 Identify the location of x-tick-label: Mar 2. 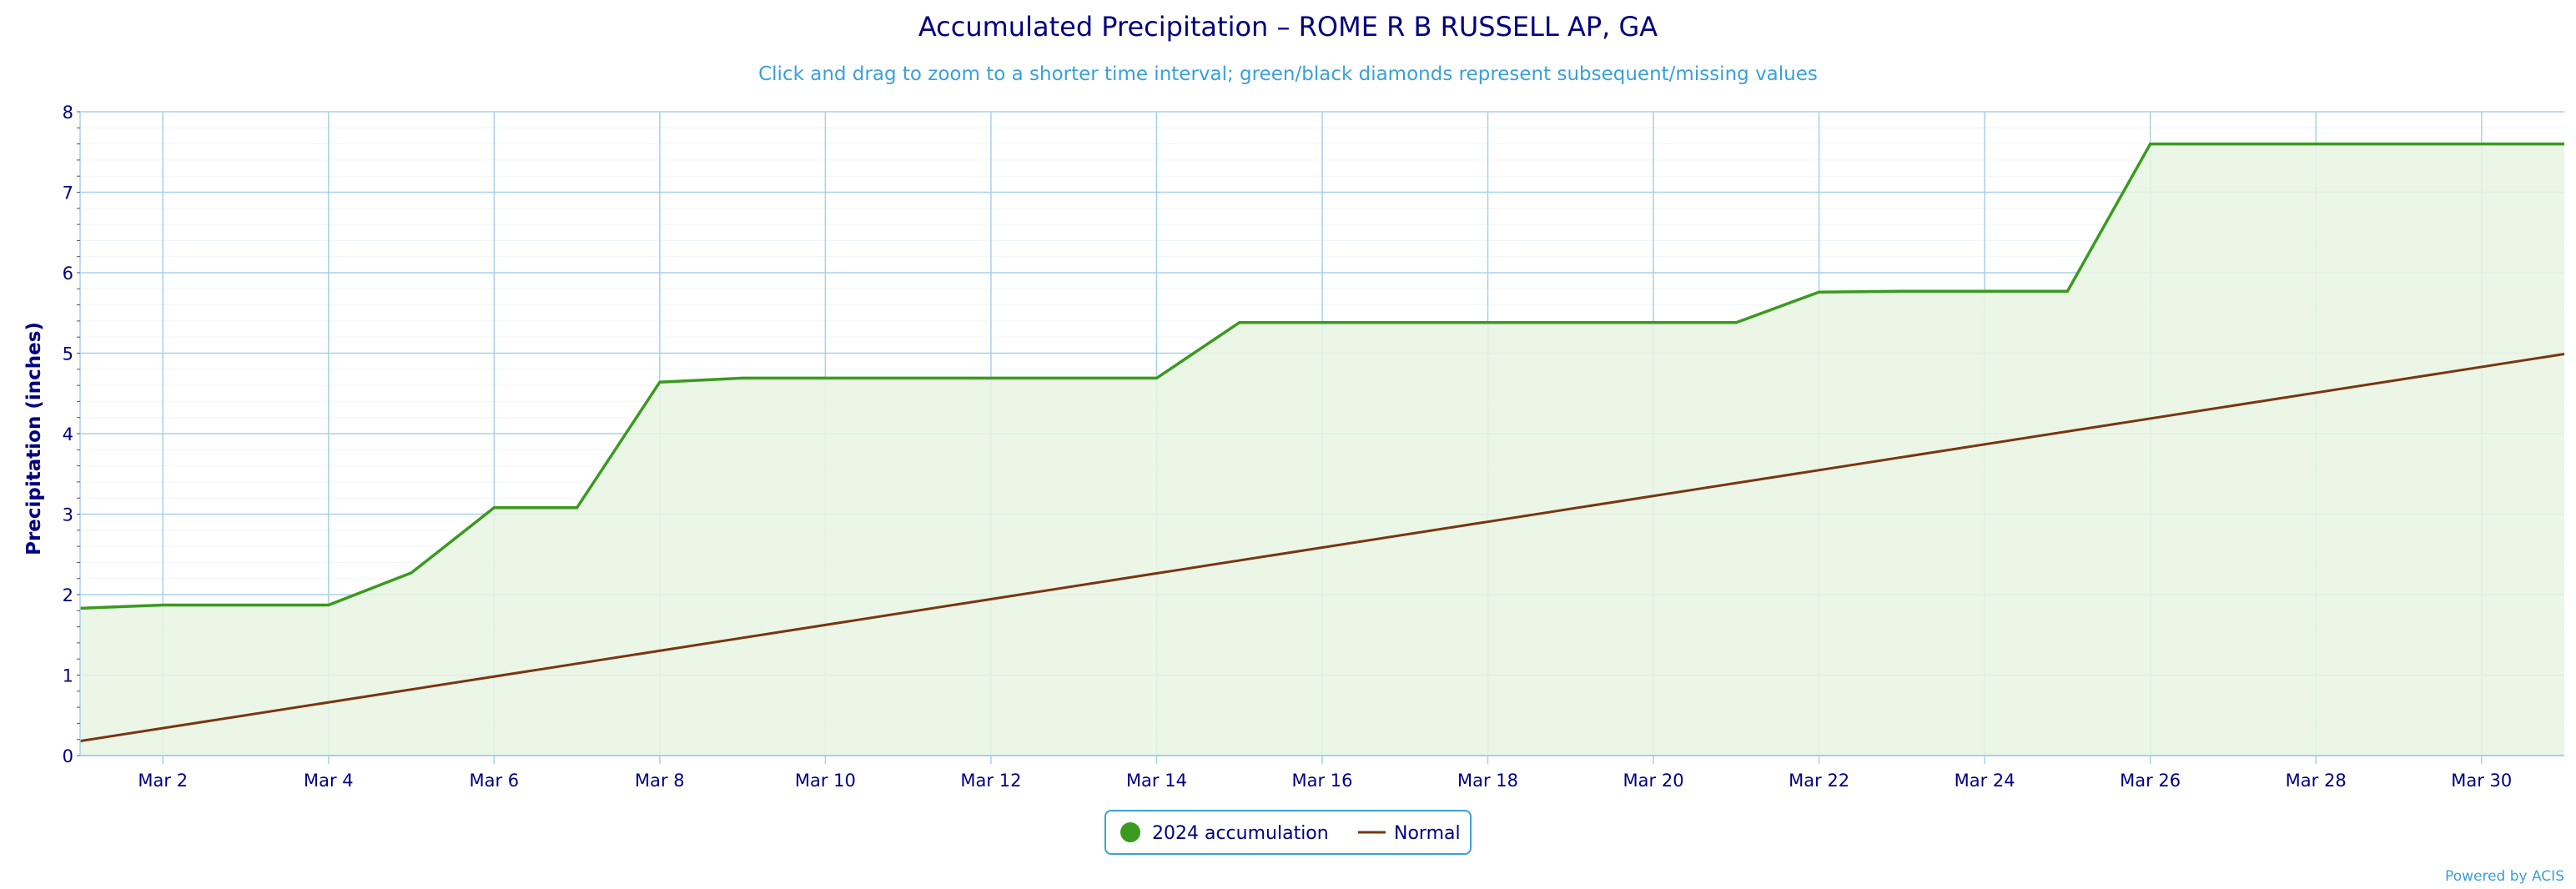
(163, 781).